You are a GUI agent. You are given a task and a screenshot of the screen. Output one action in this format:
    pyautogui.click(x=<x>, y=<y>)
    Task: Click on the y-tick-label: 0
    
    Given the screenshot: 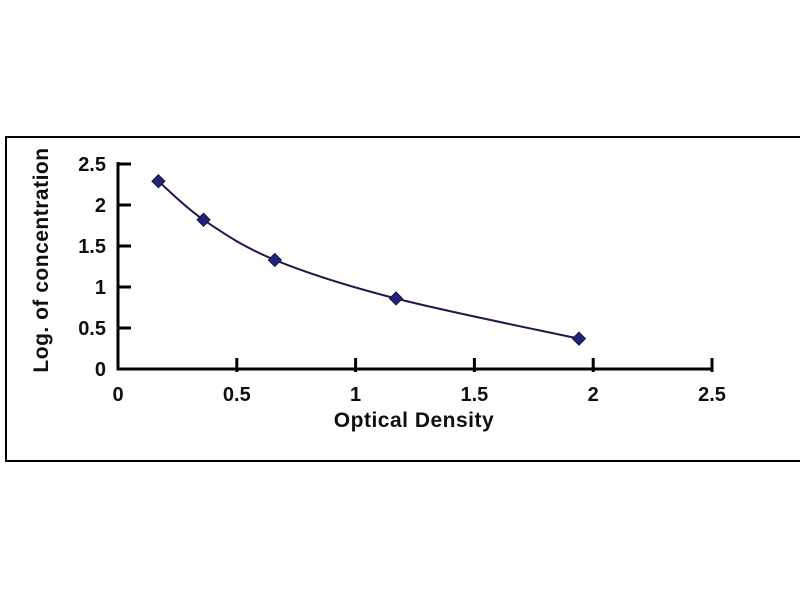 What is the action you would take?
    pyautogui.click(x=100, y=370)
    